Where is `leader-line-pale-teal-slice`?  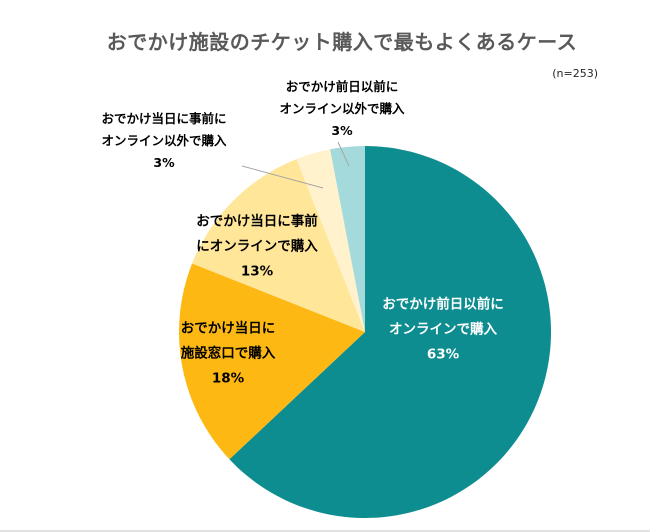 leader-line-pale-teal-slice is located at coordinates (343, 154).